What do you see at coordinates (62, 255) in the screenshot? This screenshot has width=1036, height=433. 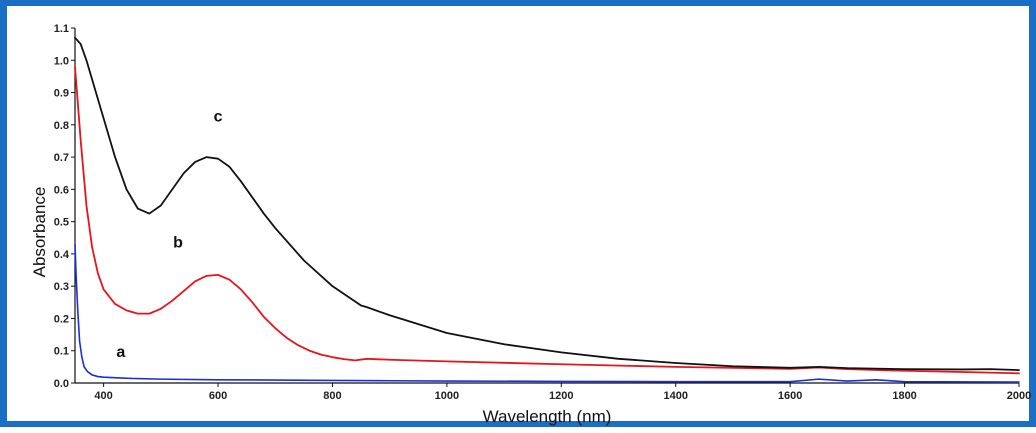 I see `y-tick-label: 0.4` at bounding box center [62, 255].